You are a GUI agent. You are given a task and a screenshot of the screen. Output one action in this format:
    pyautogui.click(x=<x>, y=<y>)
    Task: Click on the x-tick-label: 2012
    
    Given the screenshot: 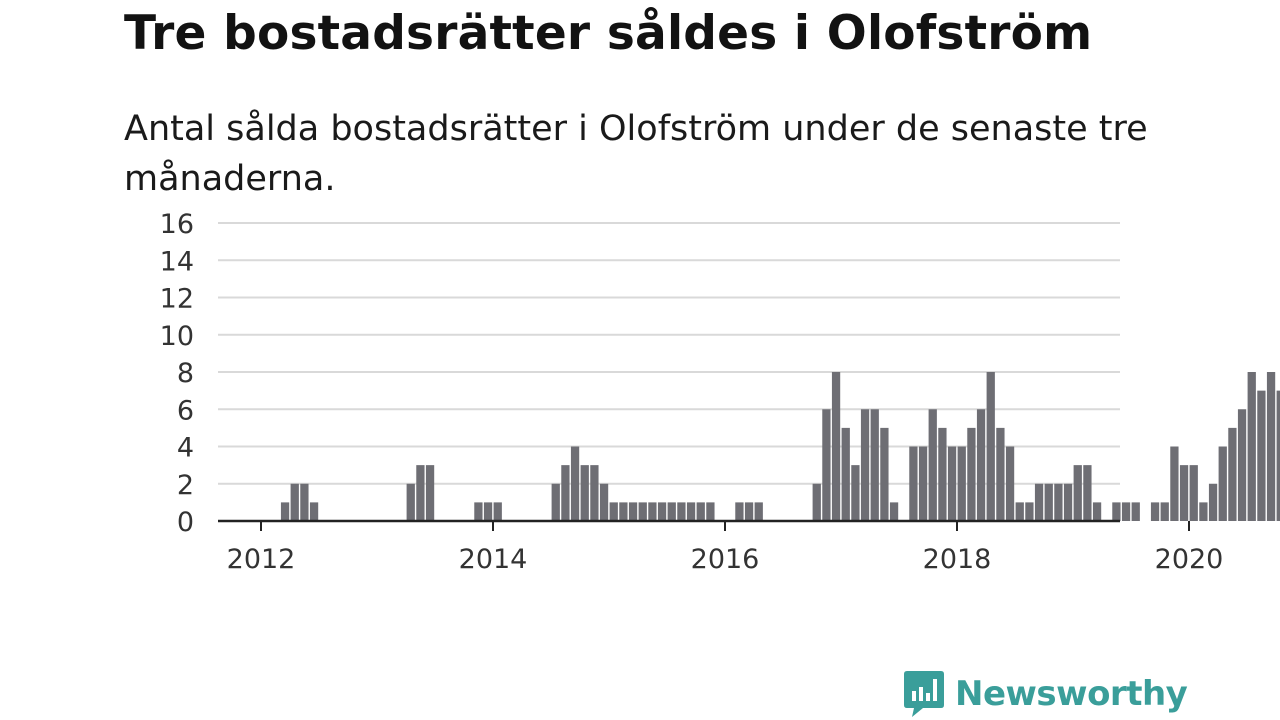 What is the action you would take?
    pyautogui.click(x=261, y=559)
    